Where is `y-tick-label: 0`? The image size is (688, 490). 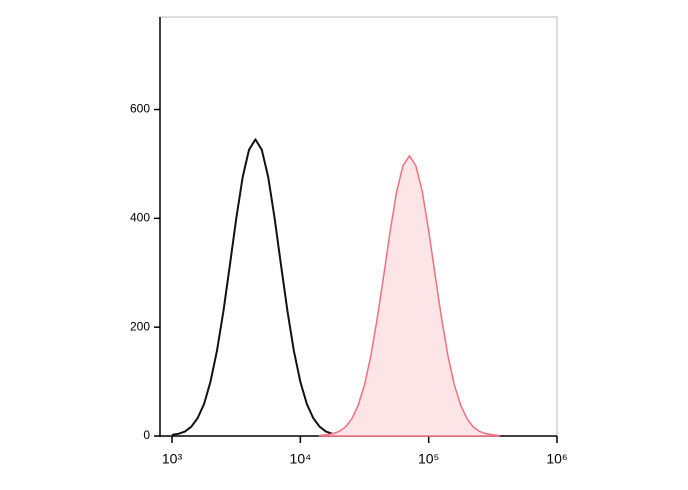 y-tick-label: 0 is located at coordinates (146, 435).